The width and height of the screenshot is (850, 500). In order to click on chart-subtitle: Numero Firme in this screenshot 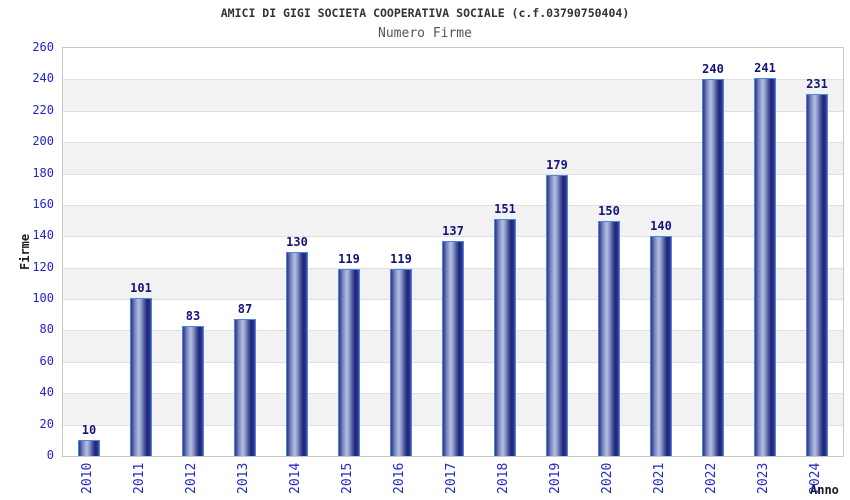, I will do `click(425, 33)`.